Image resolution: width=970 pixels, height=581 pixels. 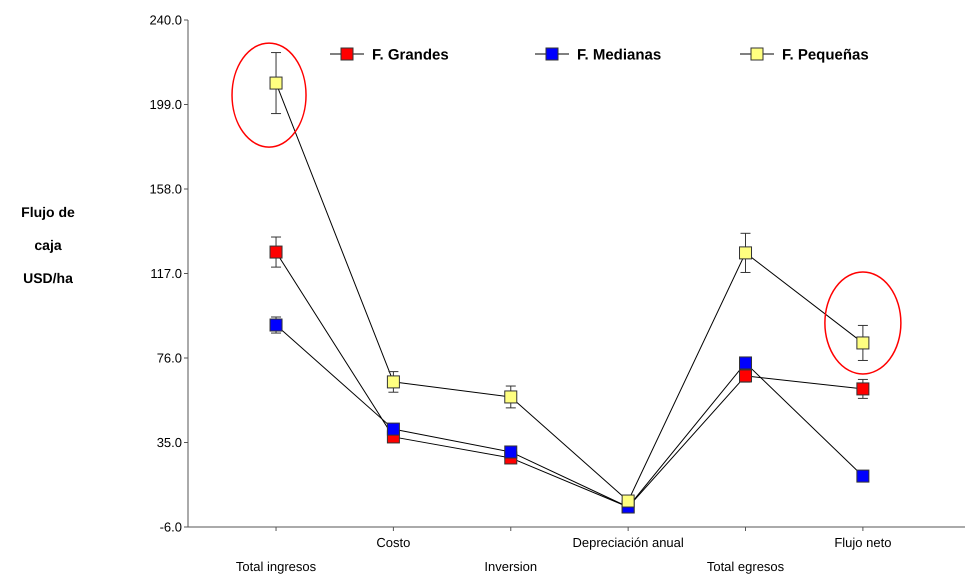 I want to click on x-tick-label: Total egresos, so click(x=745, y=566).